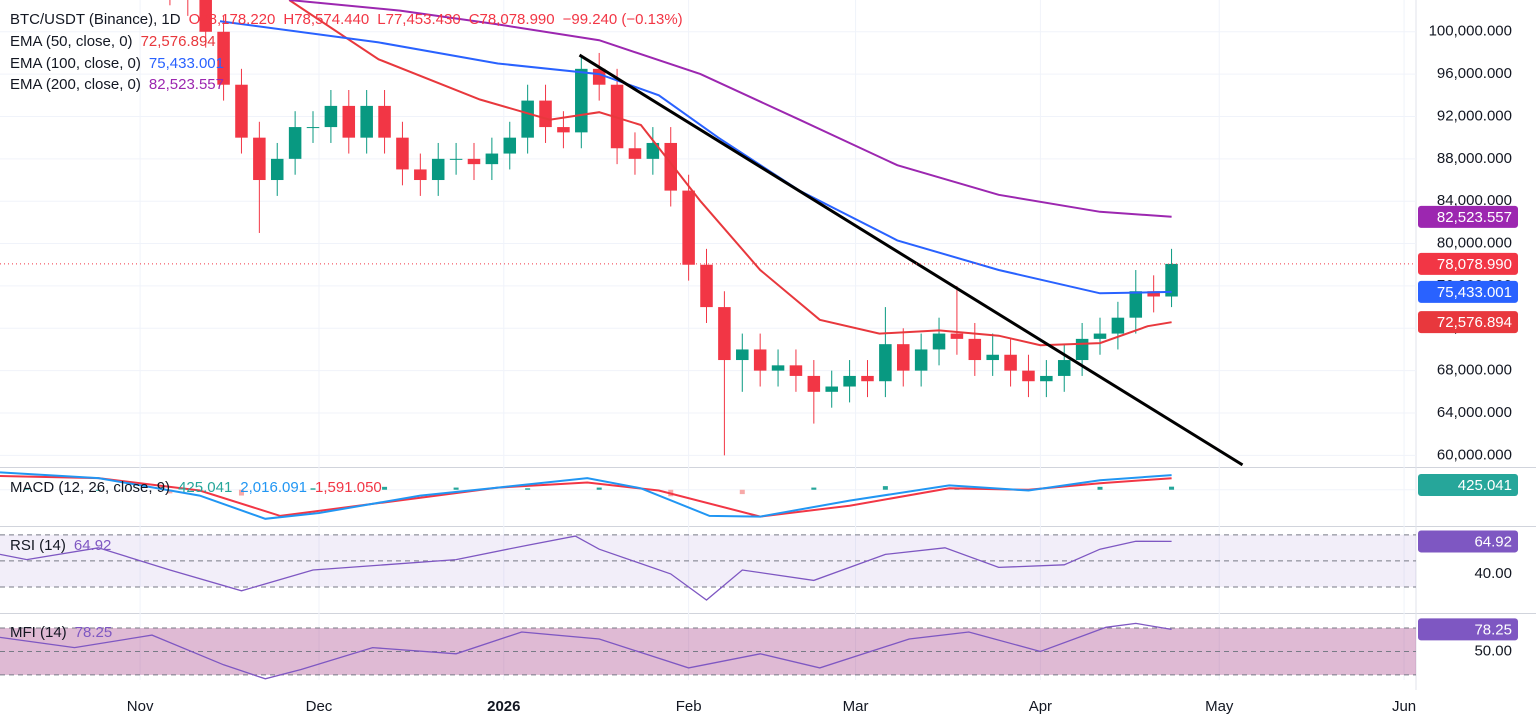  I want to click on indicator-value: 82,523.557, so click(186, 84).